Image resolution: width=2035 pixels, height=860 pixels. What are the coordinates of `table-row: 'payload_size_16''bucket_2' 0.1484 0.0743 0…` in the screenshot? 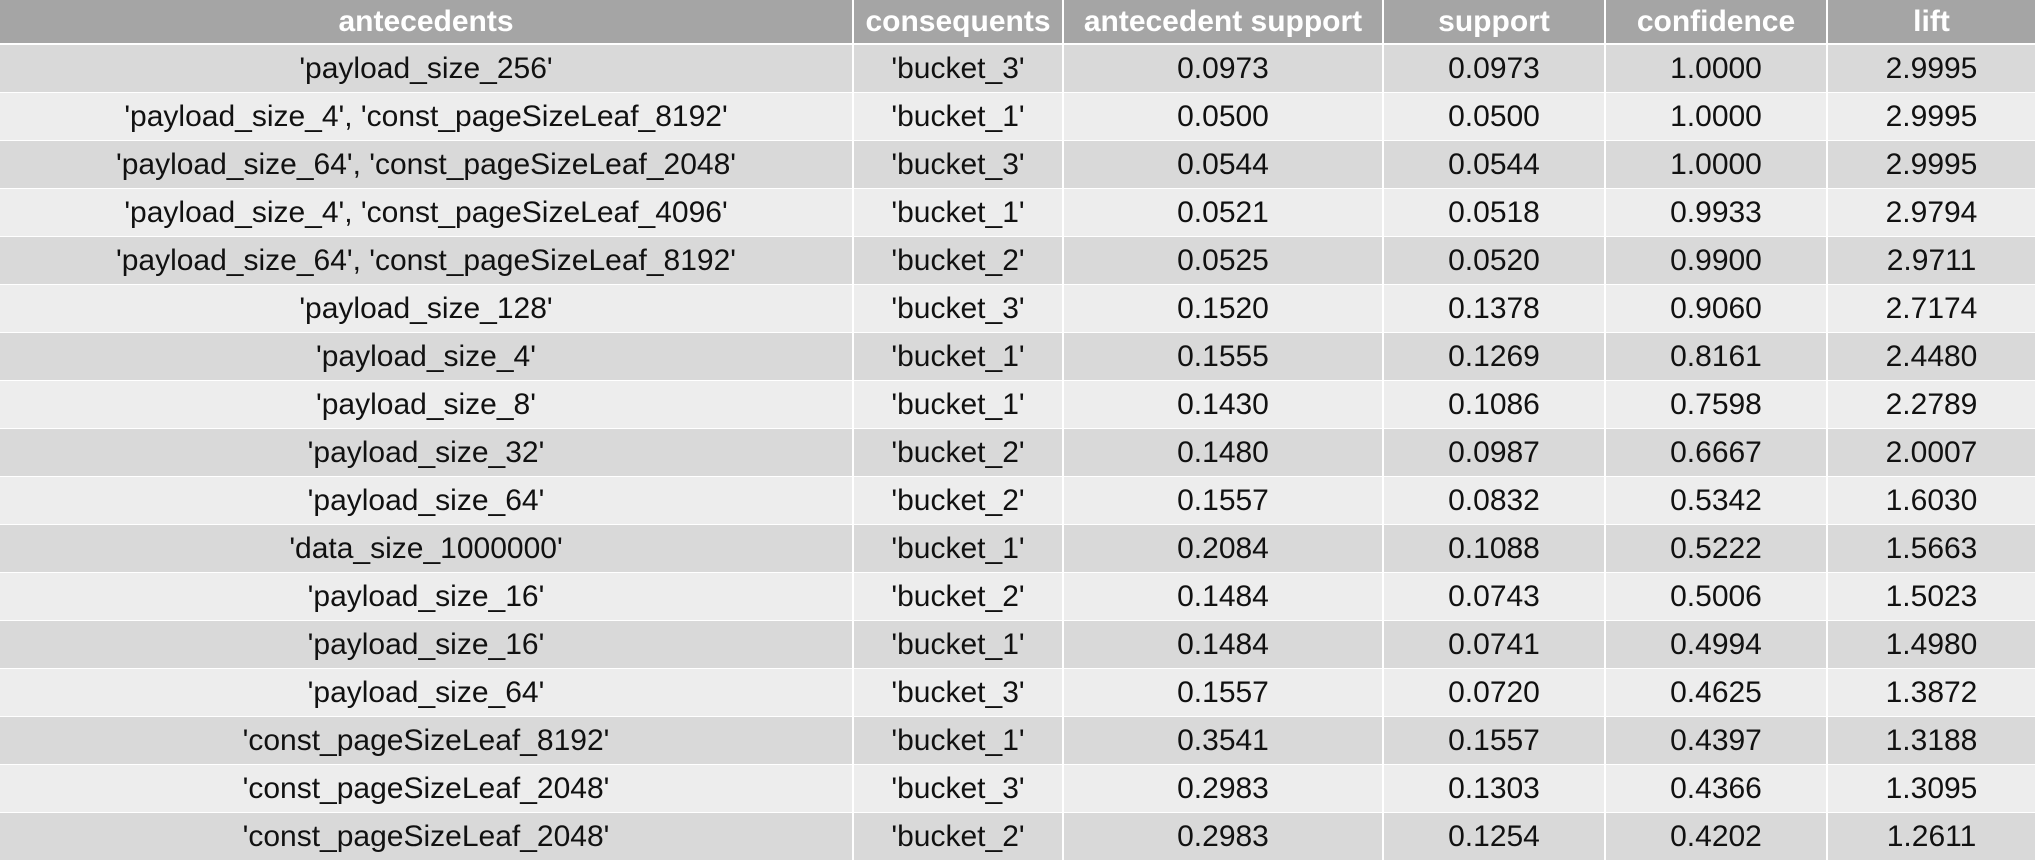 It's located at (1017, 596).